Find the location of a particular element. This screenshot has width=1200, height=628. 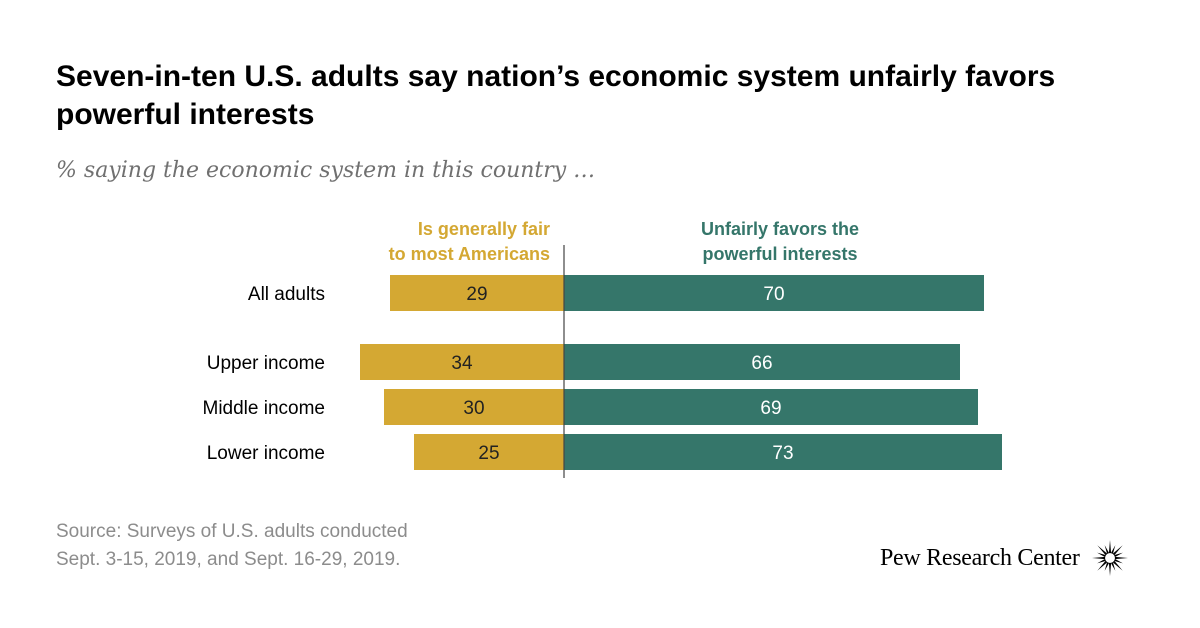

logo-text: Pew Research Center is located at coordinates (980, 557).